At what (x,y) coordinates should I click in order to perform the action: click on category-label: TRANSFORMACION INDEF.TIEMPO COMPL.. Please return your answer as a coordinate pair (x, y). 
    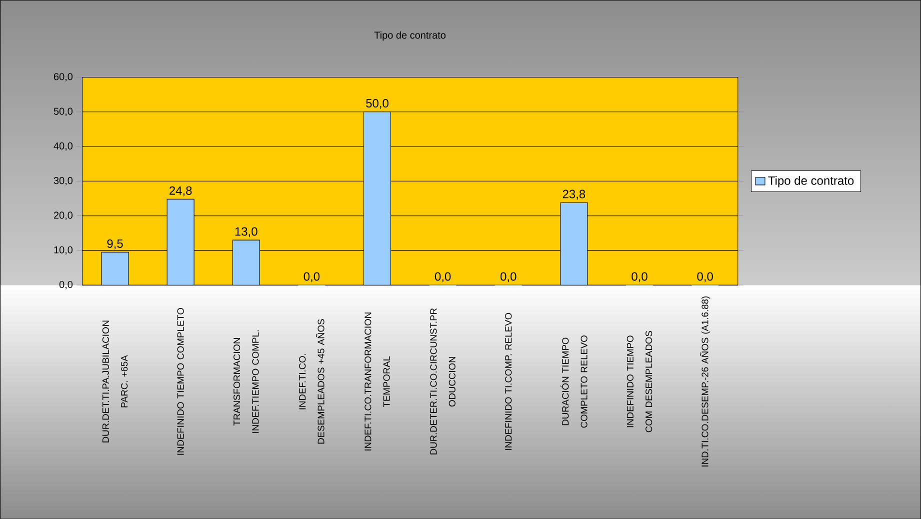
    Looking at the image, I should click on (246, 381).